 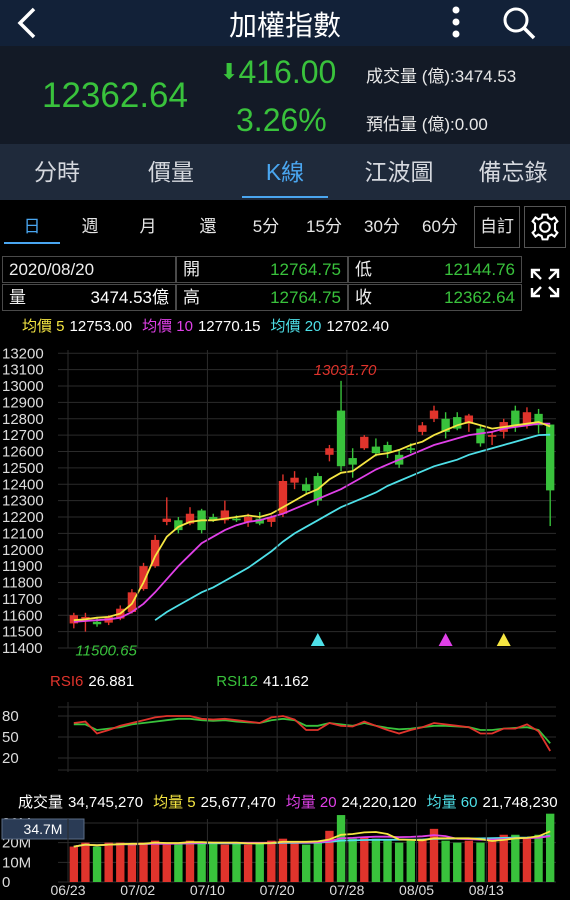 I want to click on period-5min: 5分, so click(x=266, y=226).